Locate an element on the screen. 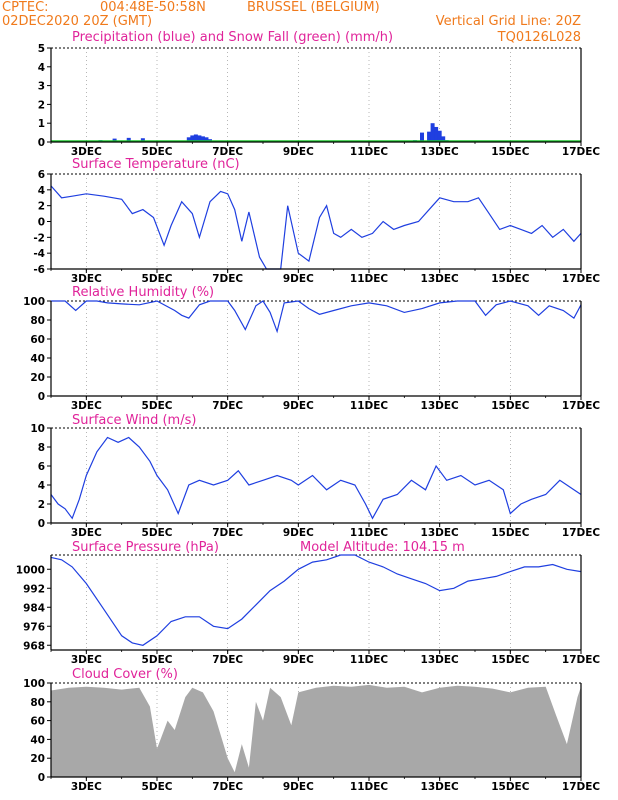 Image resolution: width=618 pixels, height=800 pixels. pressure-xtick-label: 5DEC is located at coordinates (157, 660).